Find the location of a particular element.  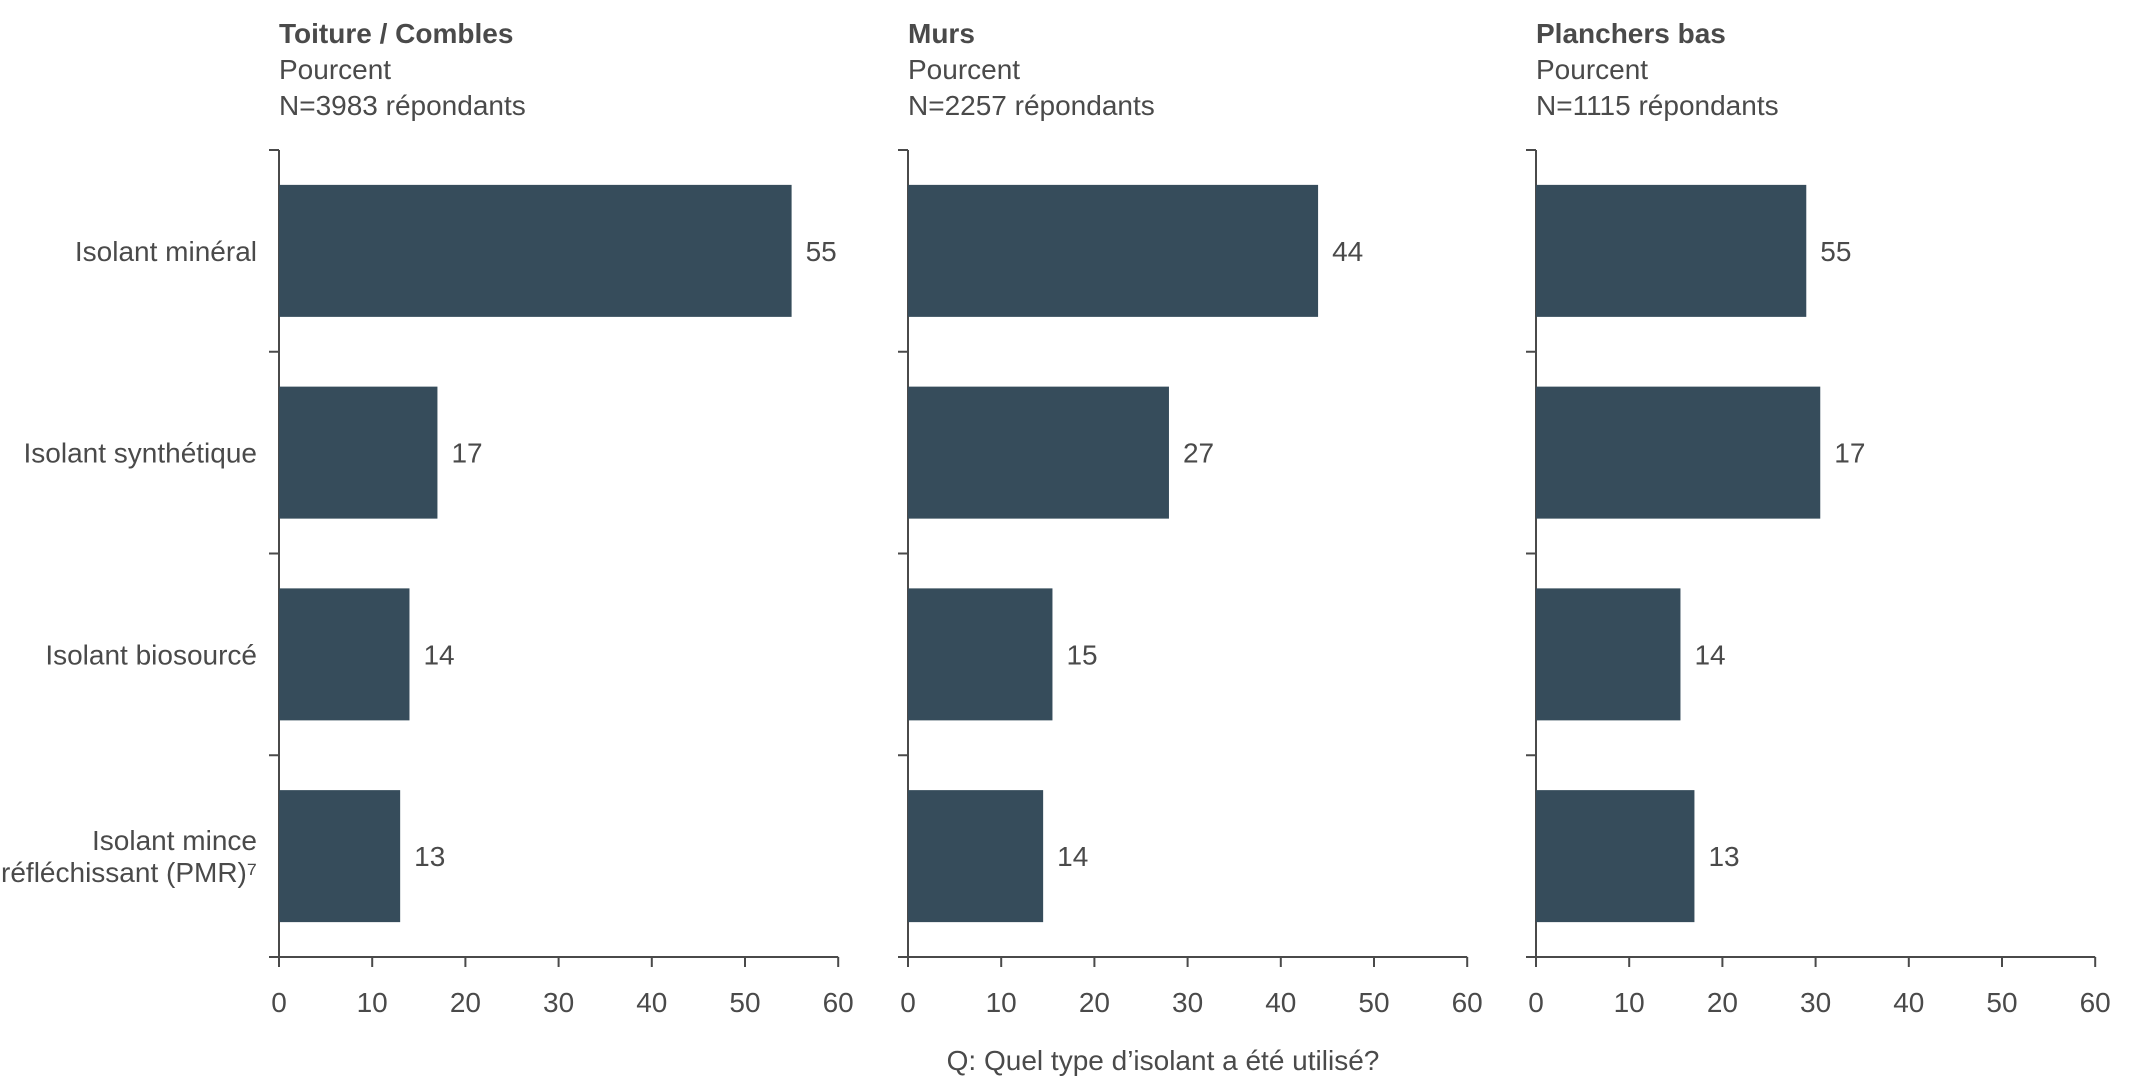

panel-title: Planchers bas is located at coordinates (1631, 33).